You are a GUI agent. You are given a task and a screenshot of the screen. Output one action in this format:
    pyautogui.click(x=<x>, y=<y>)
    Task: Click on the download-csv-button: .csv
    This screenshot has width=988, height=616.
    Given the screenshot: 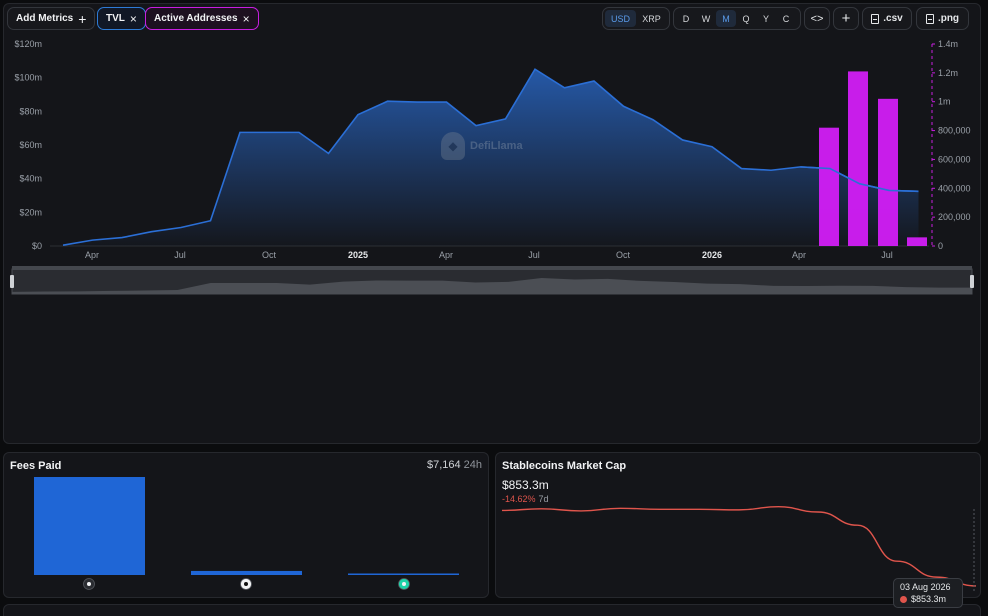 What is the action you would take?
    pyautogui.click(x=887, y=18)
    